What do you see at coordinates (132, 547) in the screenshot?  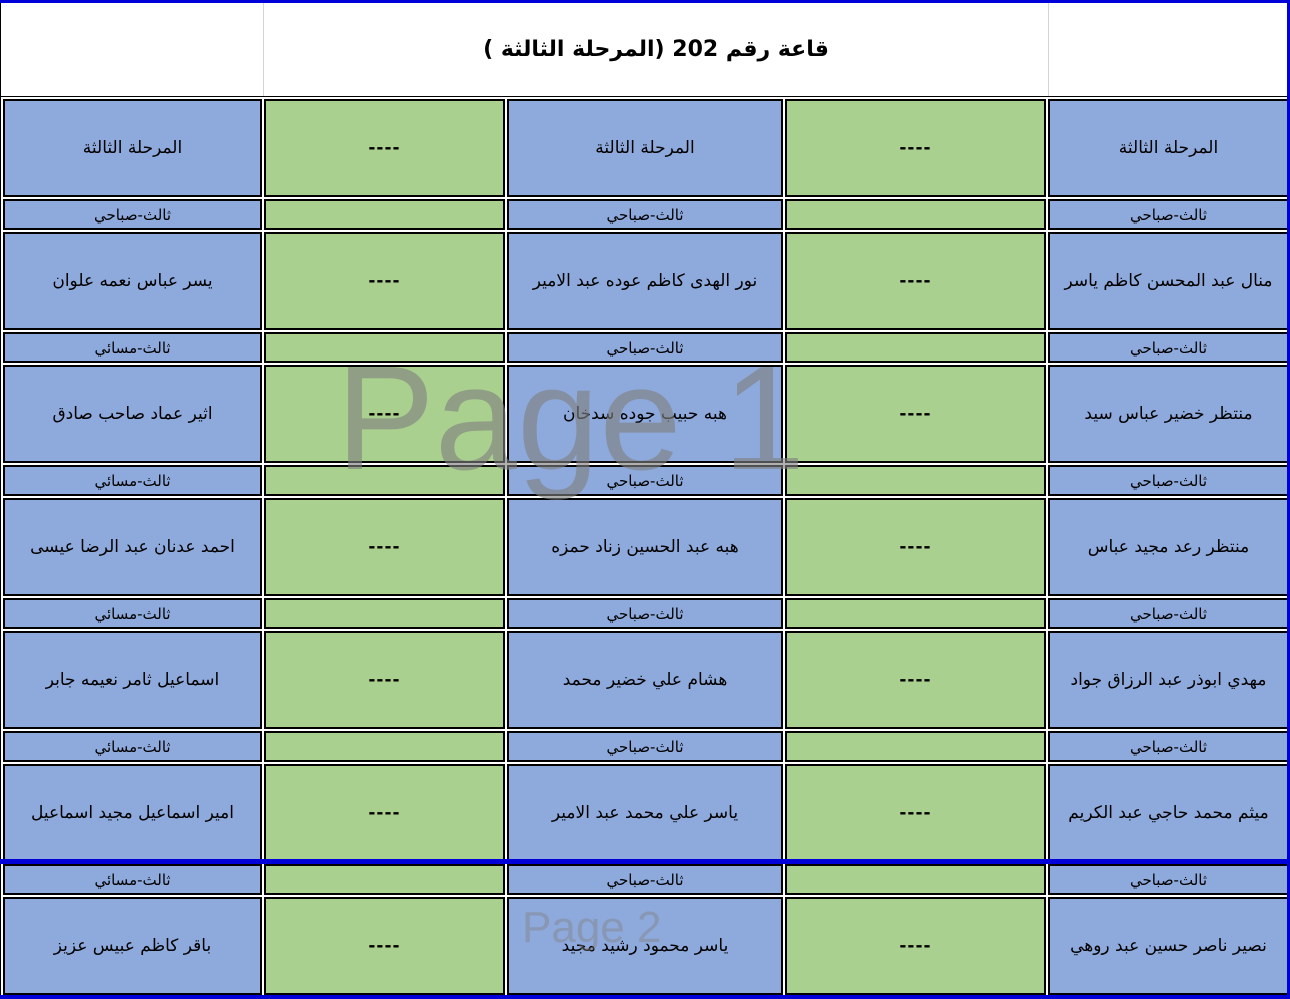 I see `student-cell: احمد عدنان عبد الرضا عيسى` at bounding box center [132, 547].